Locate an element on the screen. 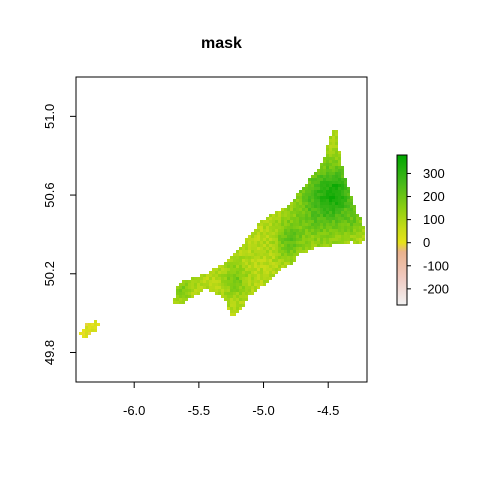 This screenshot has width=480, height=480. legend-tick-label: 100 is located at coordinates (434, 219).